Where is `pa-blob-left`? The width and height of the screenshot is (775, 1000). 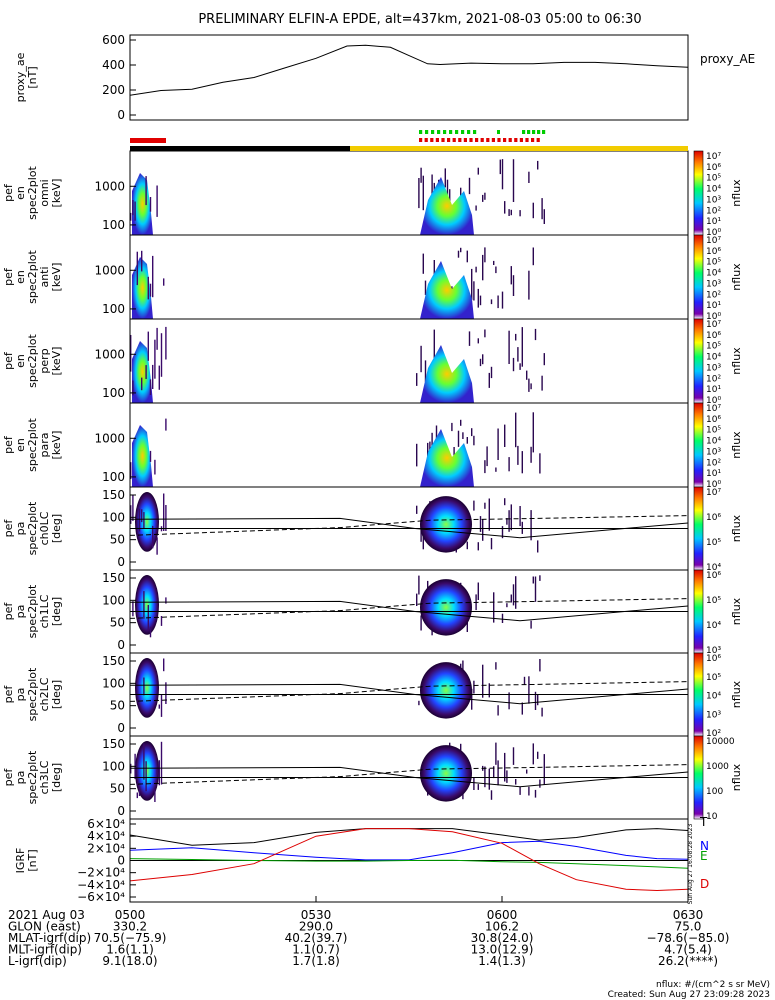 pa-blob-left is located at coordinates (147, 521).